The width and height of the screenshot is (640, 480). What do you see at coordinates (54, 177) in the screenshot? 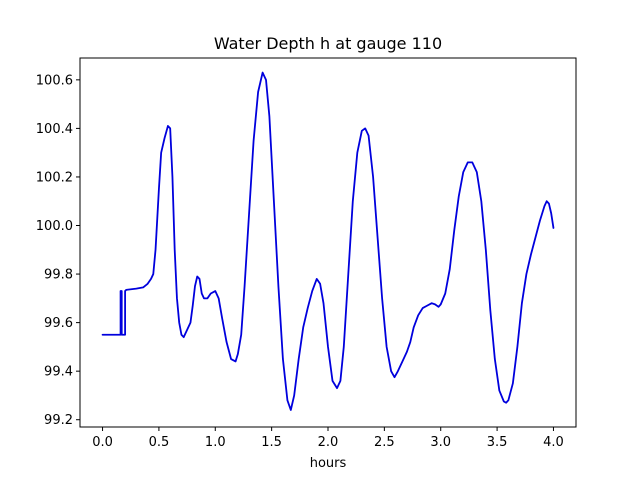
I see `y-tick-label: 100.2` at bounding box center [54, 177].